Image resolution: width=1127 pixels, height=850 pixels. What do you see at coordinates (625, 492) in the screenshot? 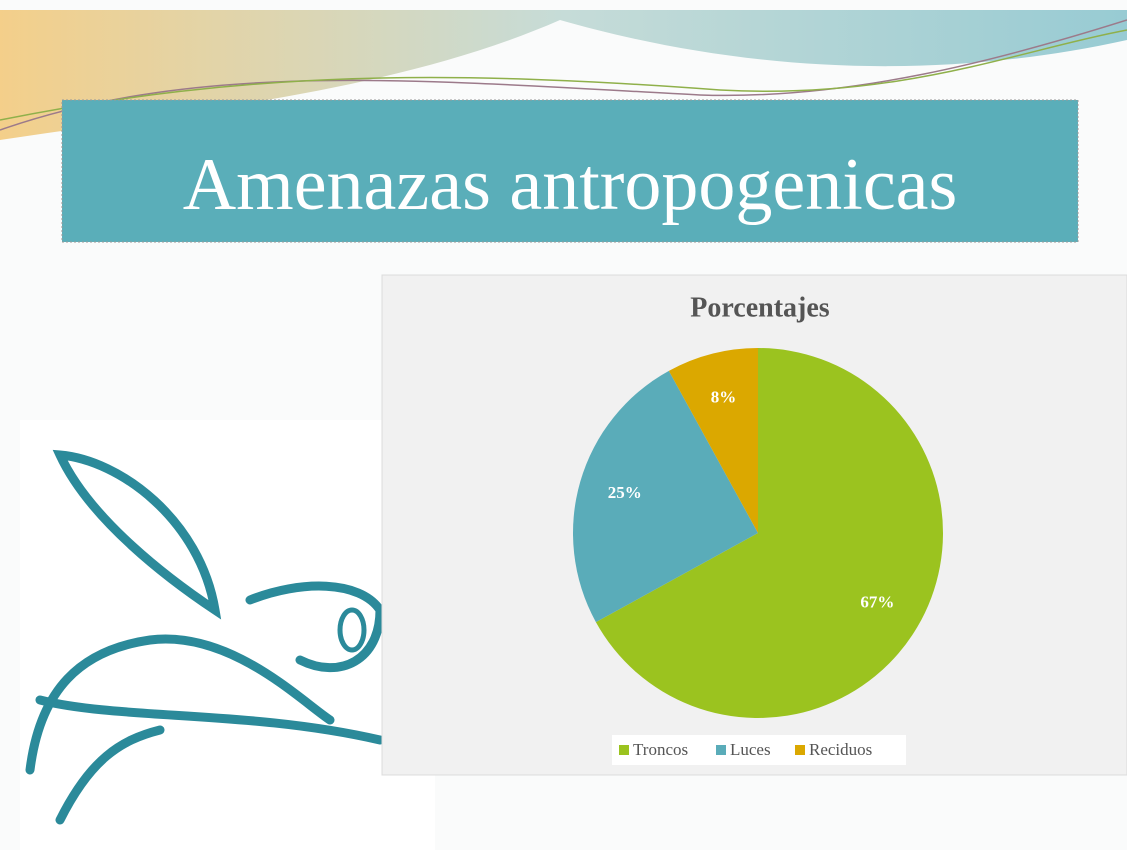
I see `data-label: 25%` at bounding box center [625, 492].